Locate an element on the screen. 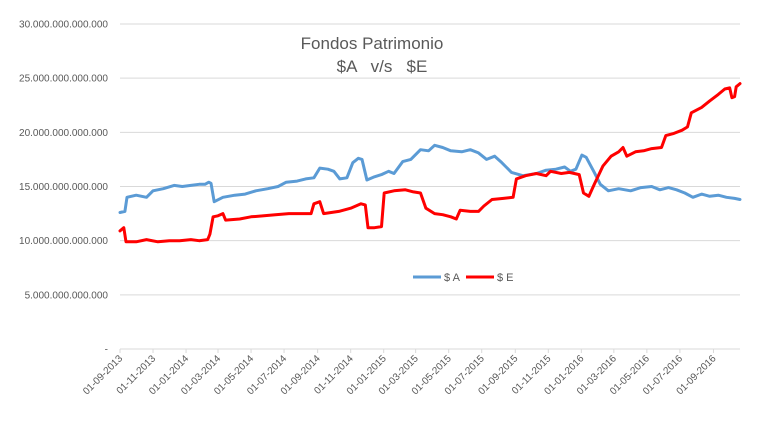  y-tick-label: 30.000.000.000.000 is located at coordinates (63, 25).